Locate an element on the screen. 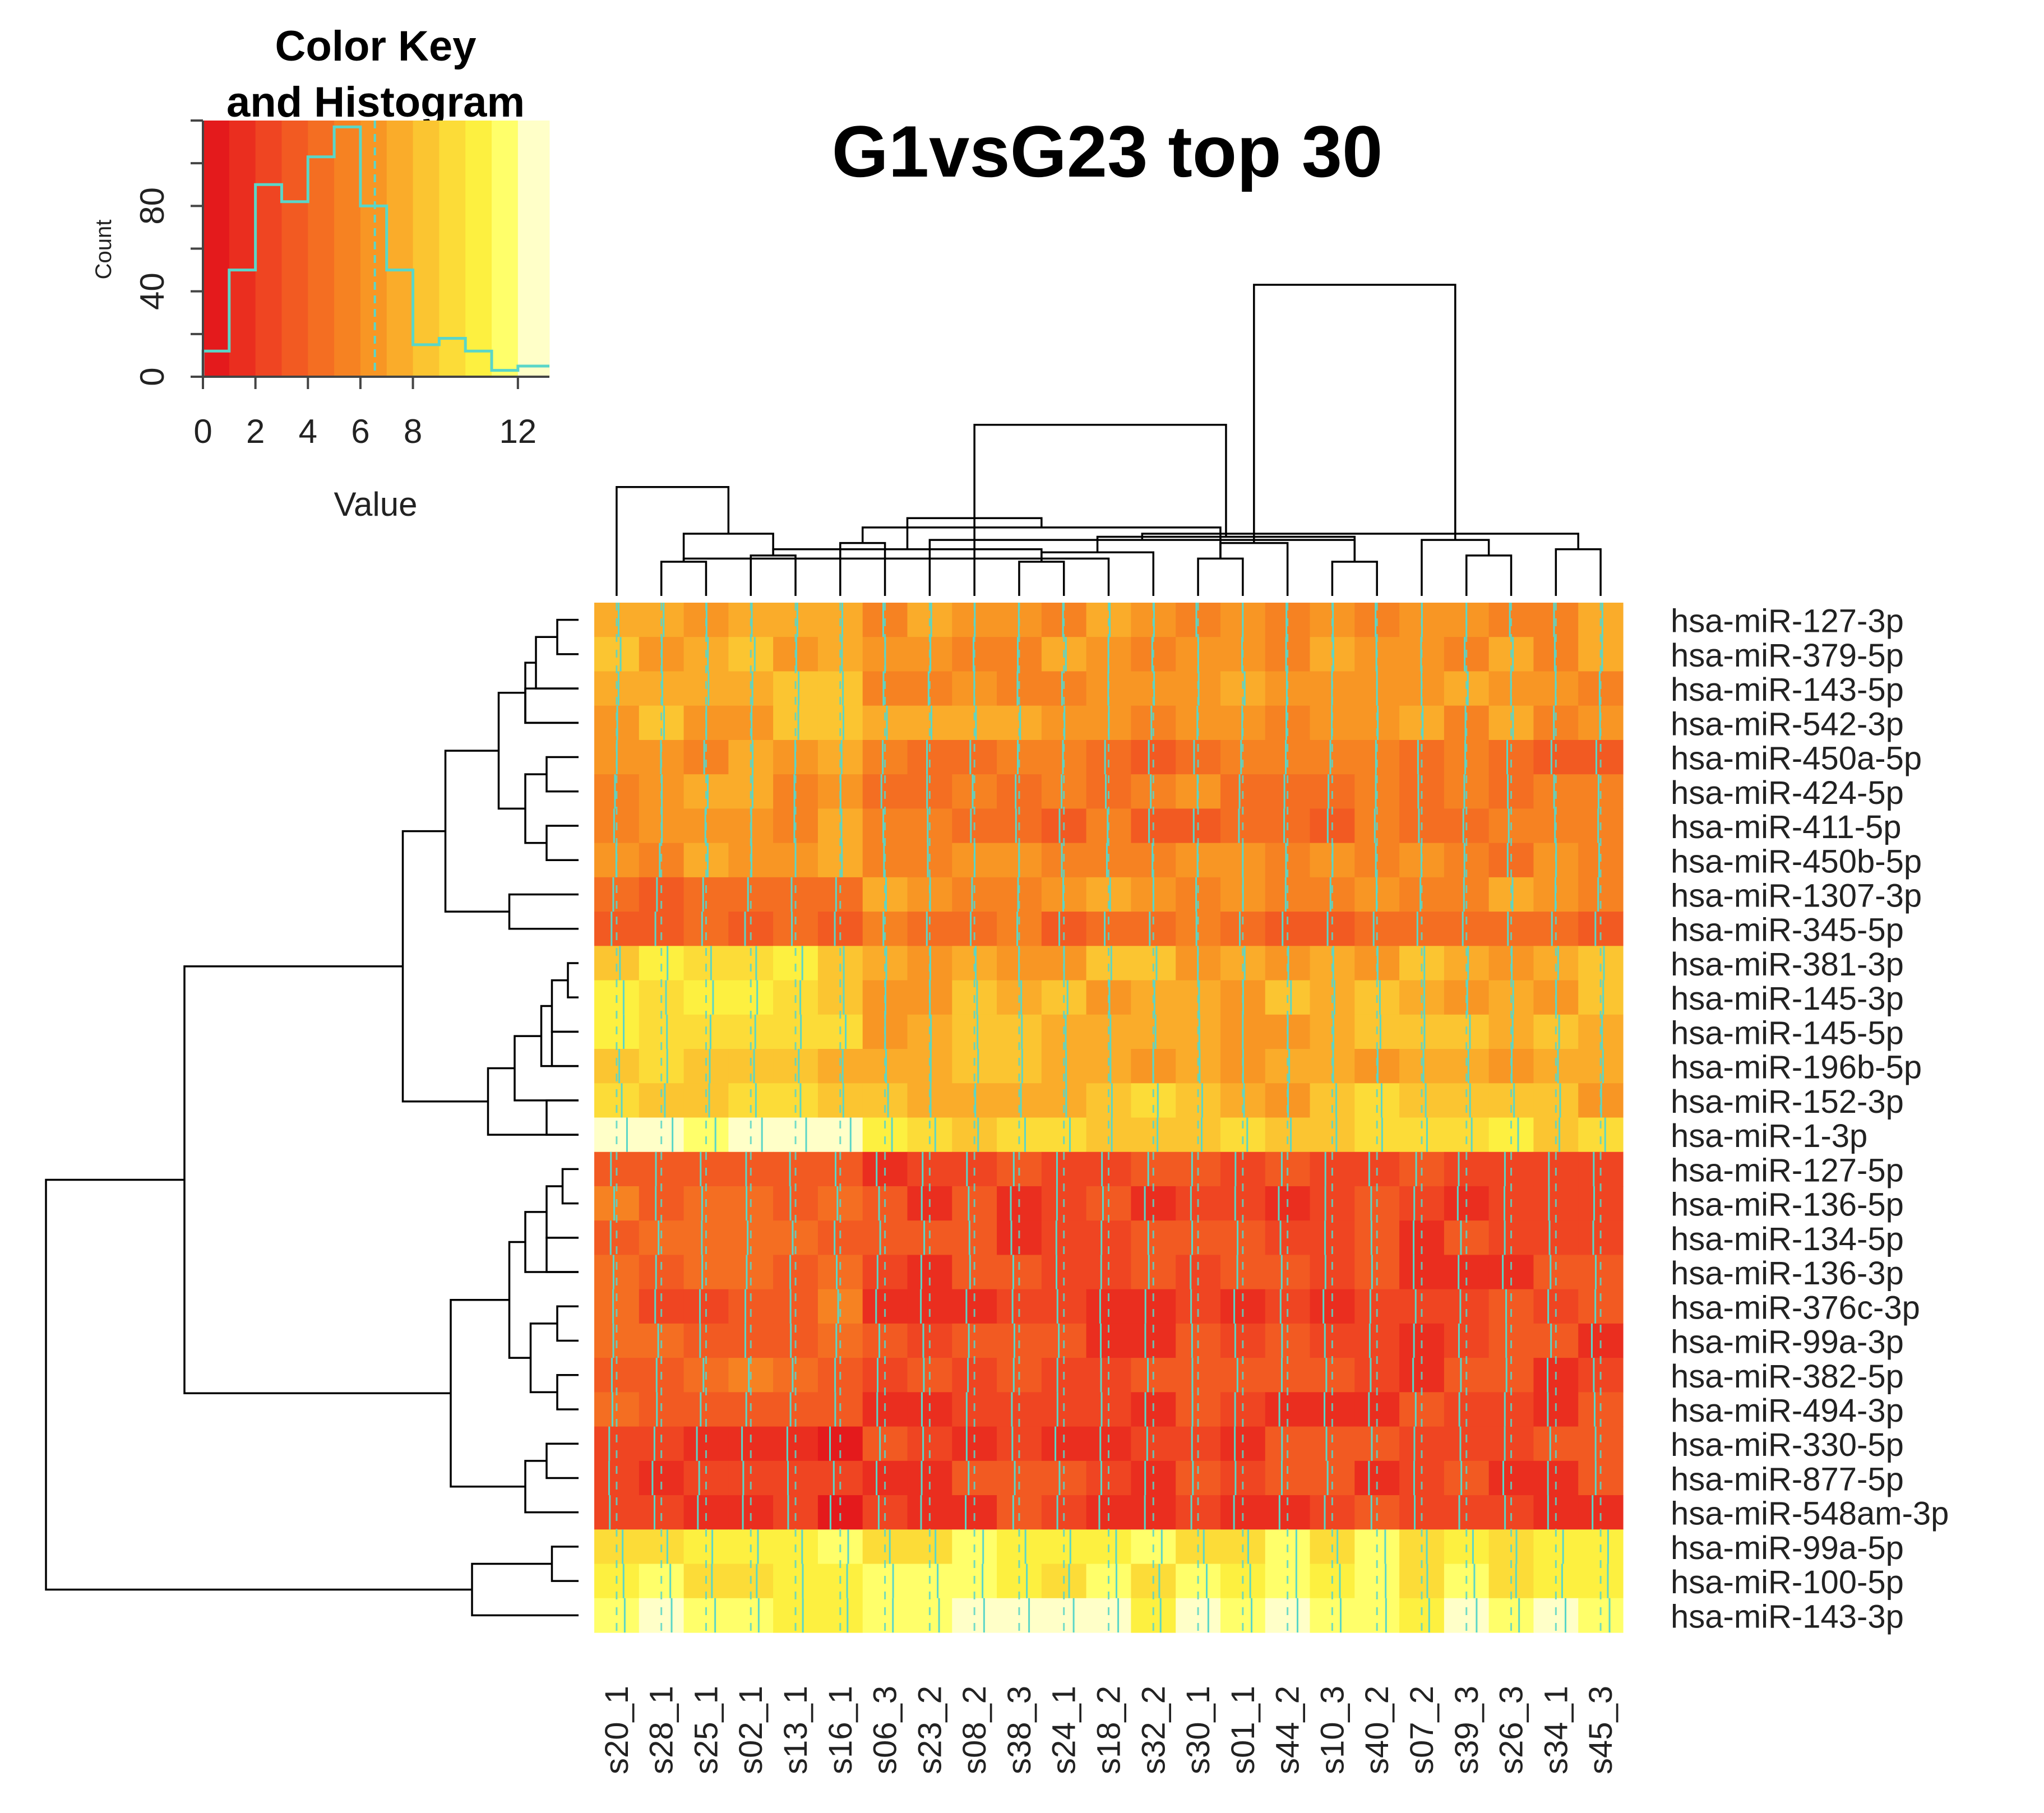 This screenshot has height=1813, width=2044. row-label: hsa-miR-877-5p is located at coordinates (1787, 1479).